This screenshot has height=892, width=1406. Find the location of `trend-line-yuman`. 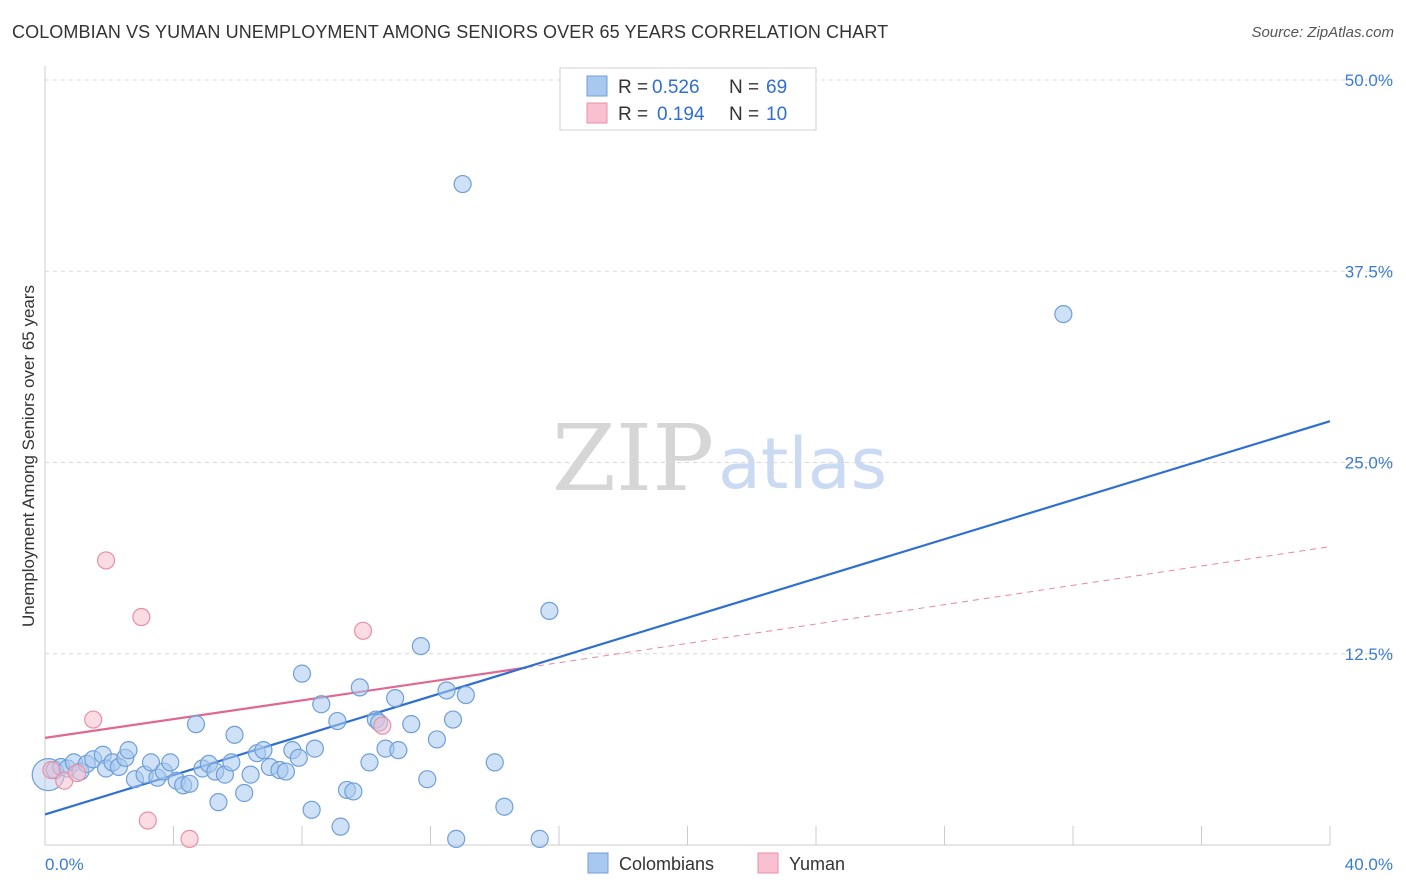

trend-line-yuman is located at coordinates (286, 702).